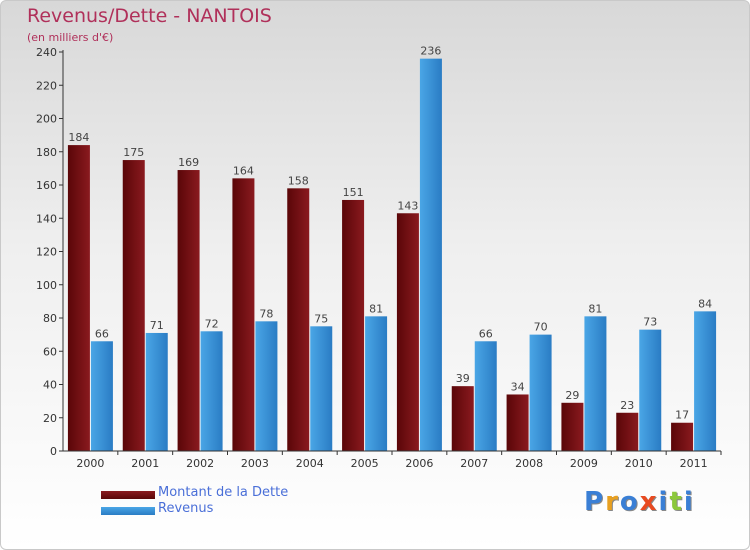 Image resolution: width=750 pixels, height=550 pixels. Describe the element at coordinates (200, 463) in the screenshot. I see `x-tick-label: 2002` at that location.